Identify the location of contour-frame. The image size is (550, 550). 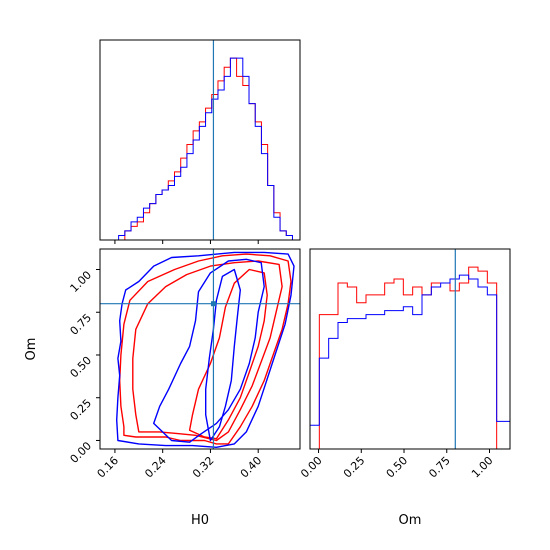
(200, 349).